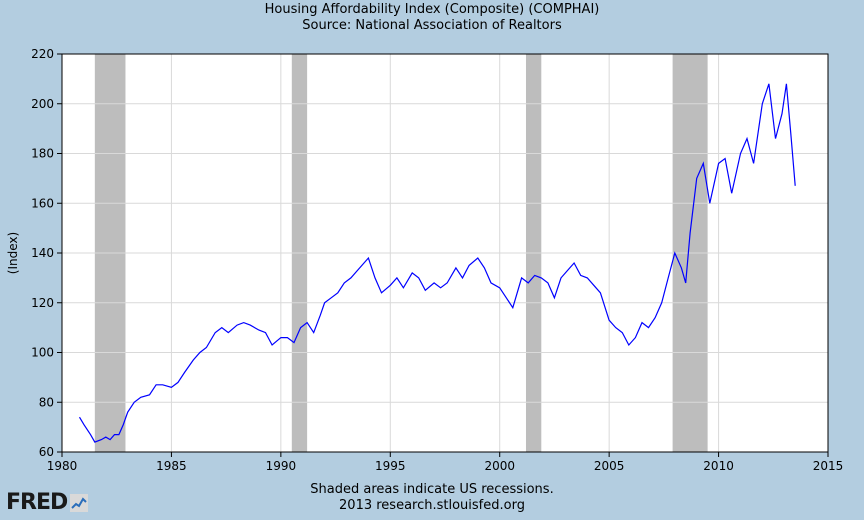  Describe the element at coordinates (37, 502) in the screenshot. I see `fred-logo-text: FRED` at that location.